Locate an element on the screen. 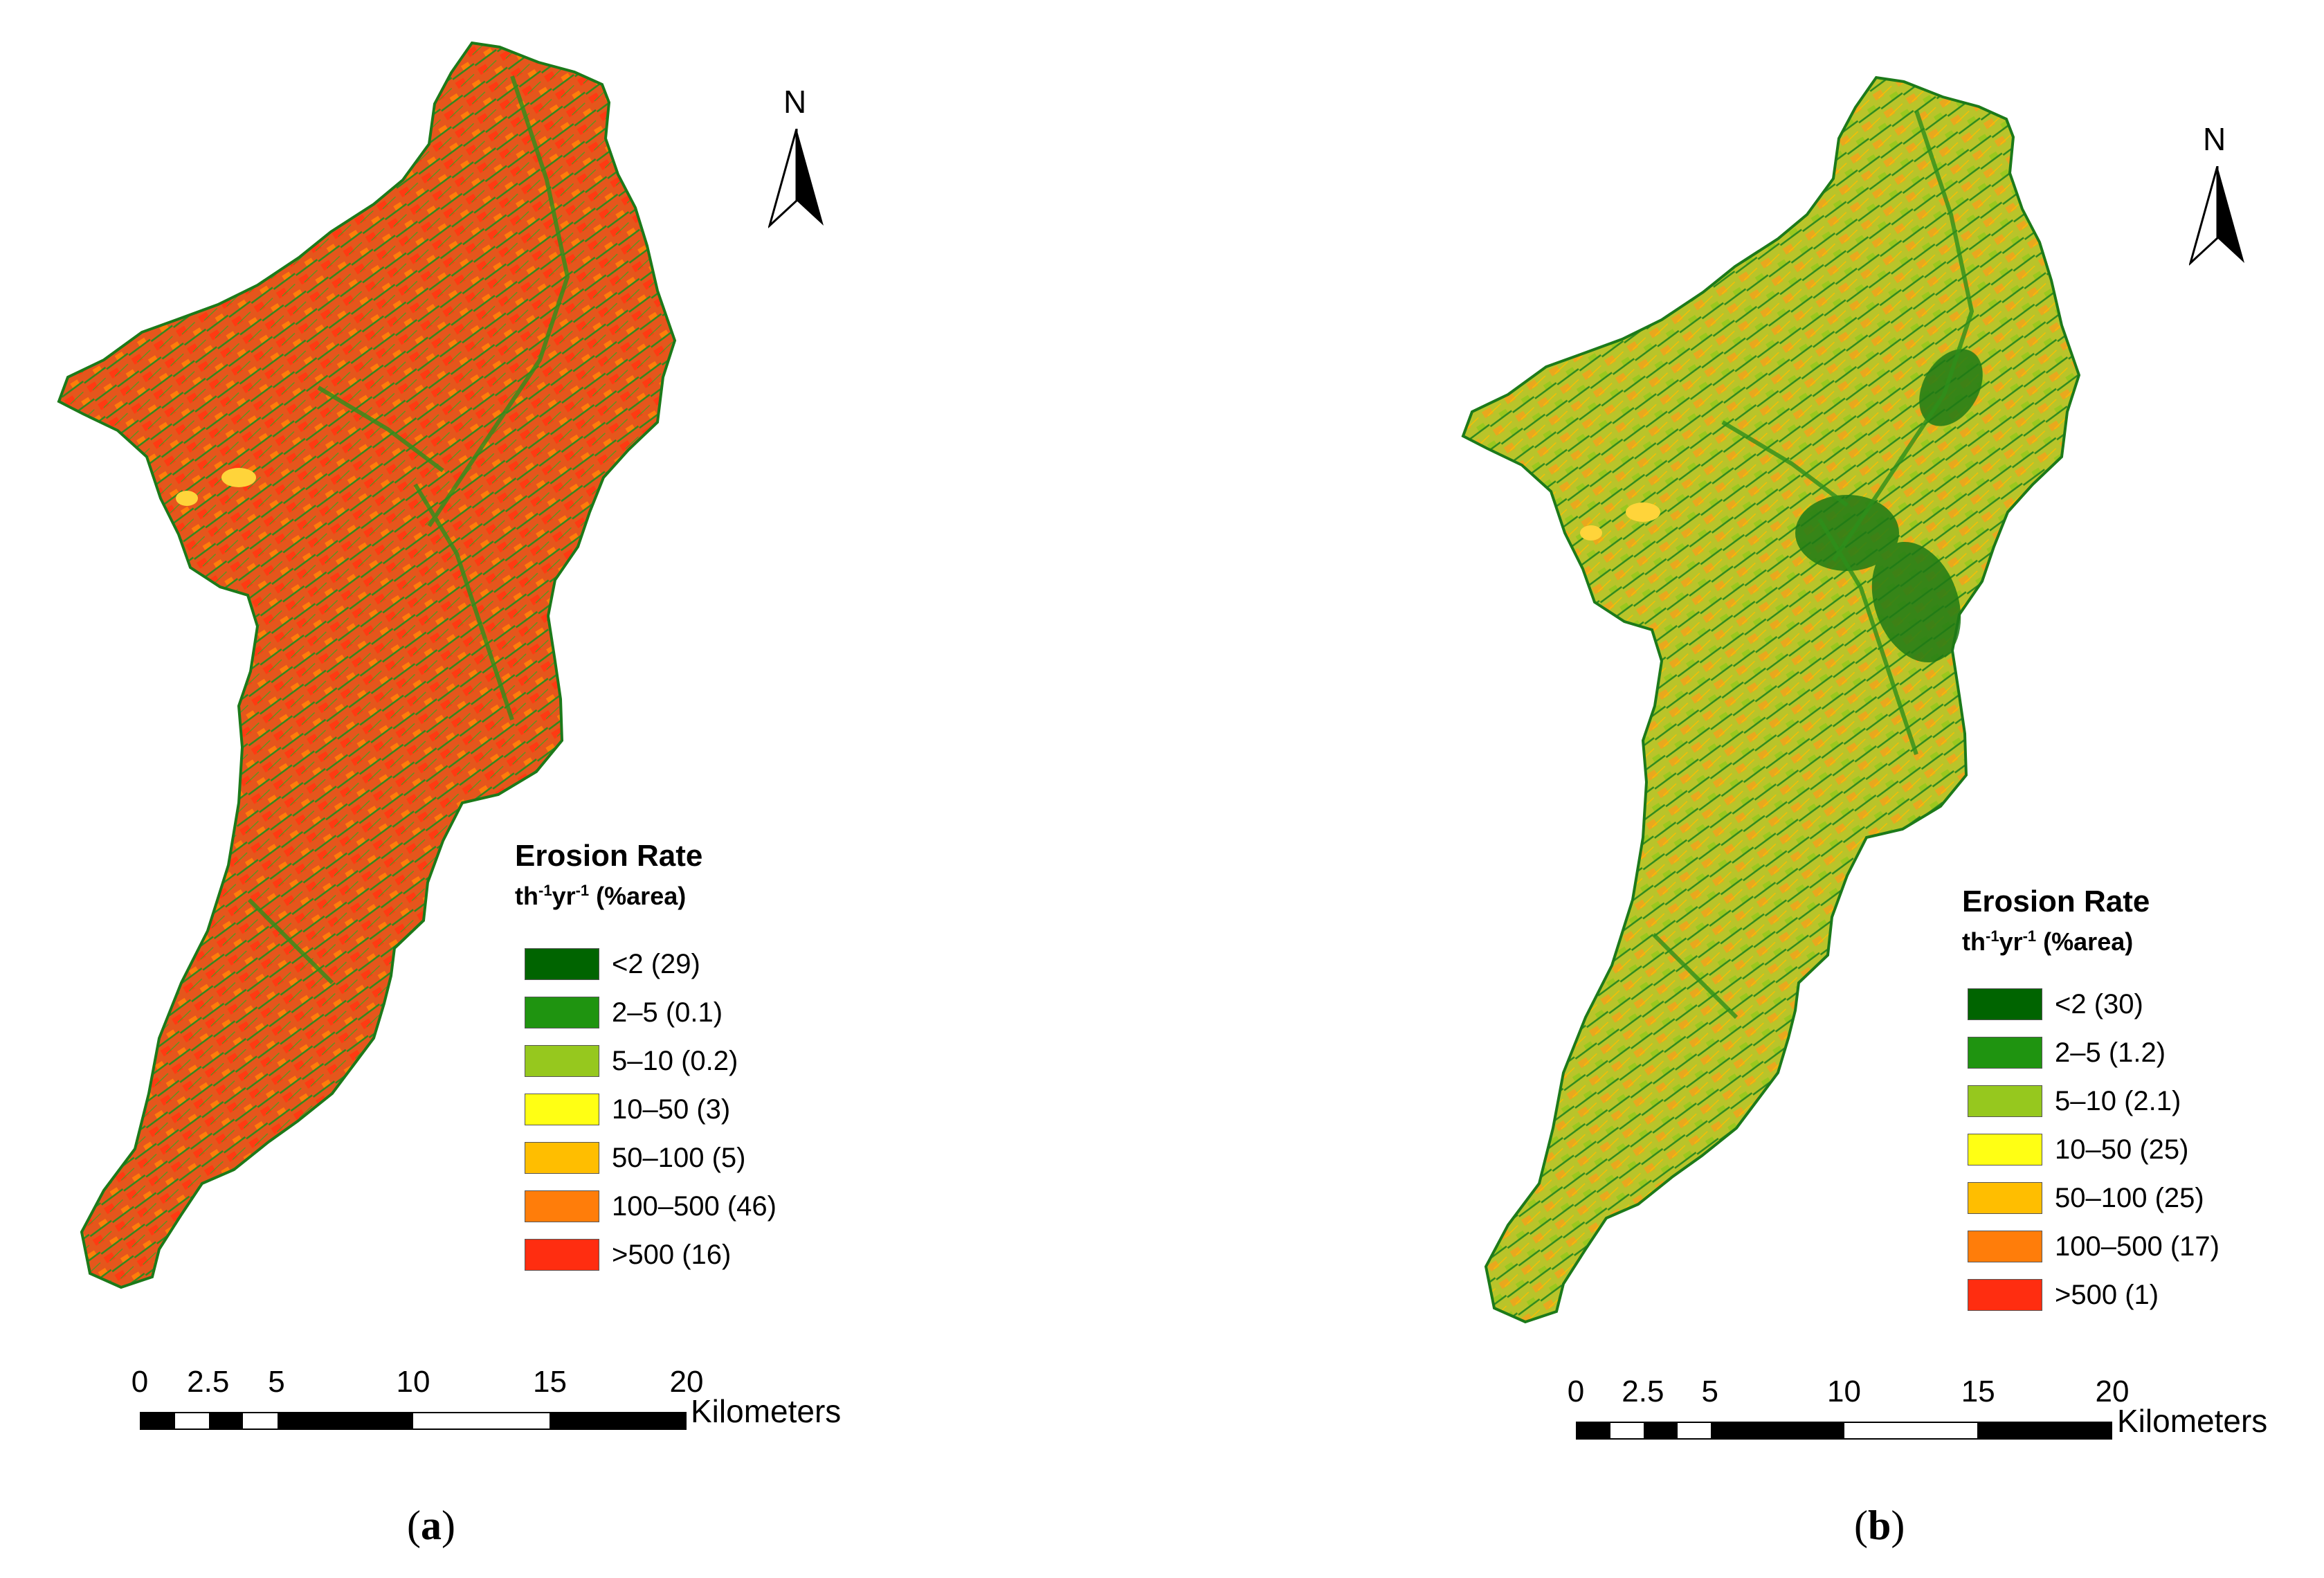 The height and width of the screenshot is (1578, 2324). green-channel-network-b is located at coordinates (1813, 564).